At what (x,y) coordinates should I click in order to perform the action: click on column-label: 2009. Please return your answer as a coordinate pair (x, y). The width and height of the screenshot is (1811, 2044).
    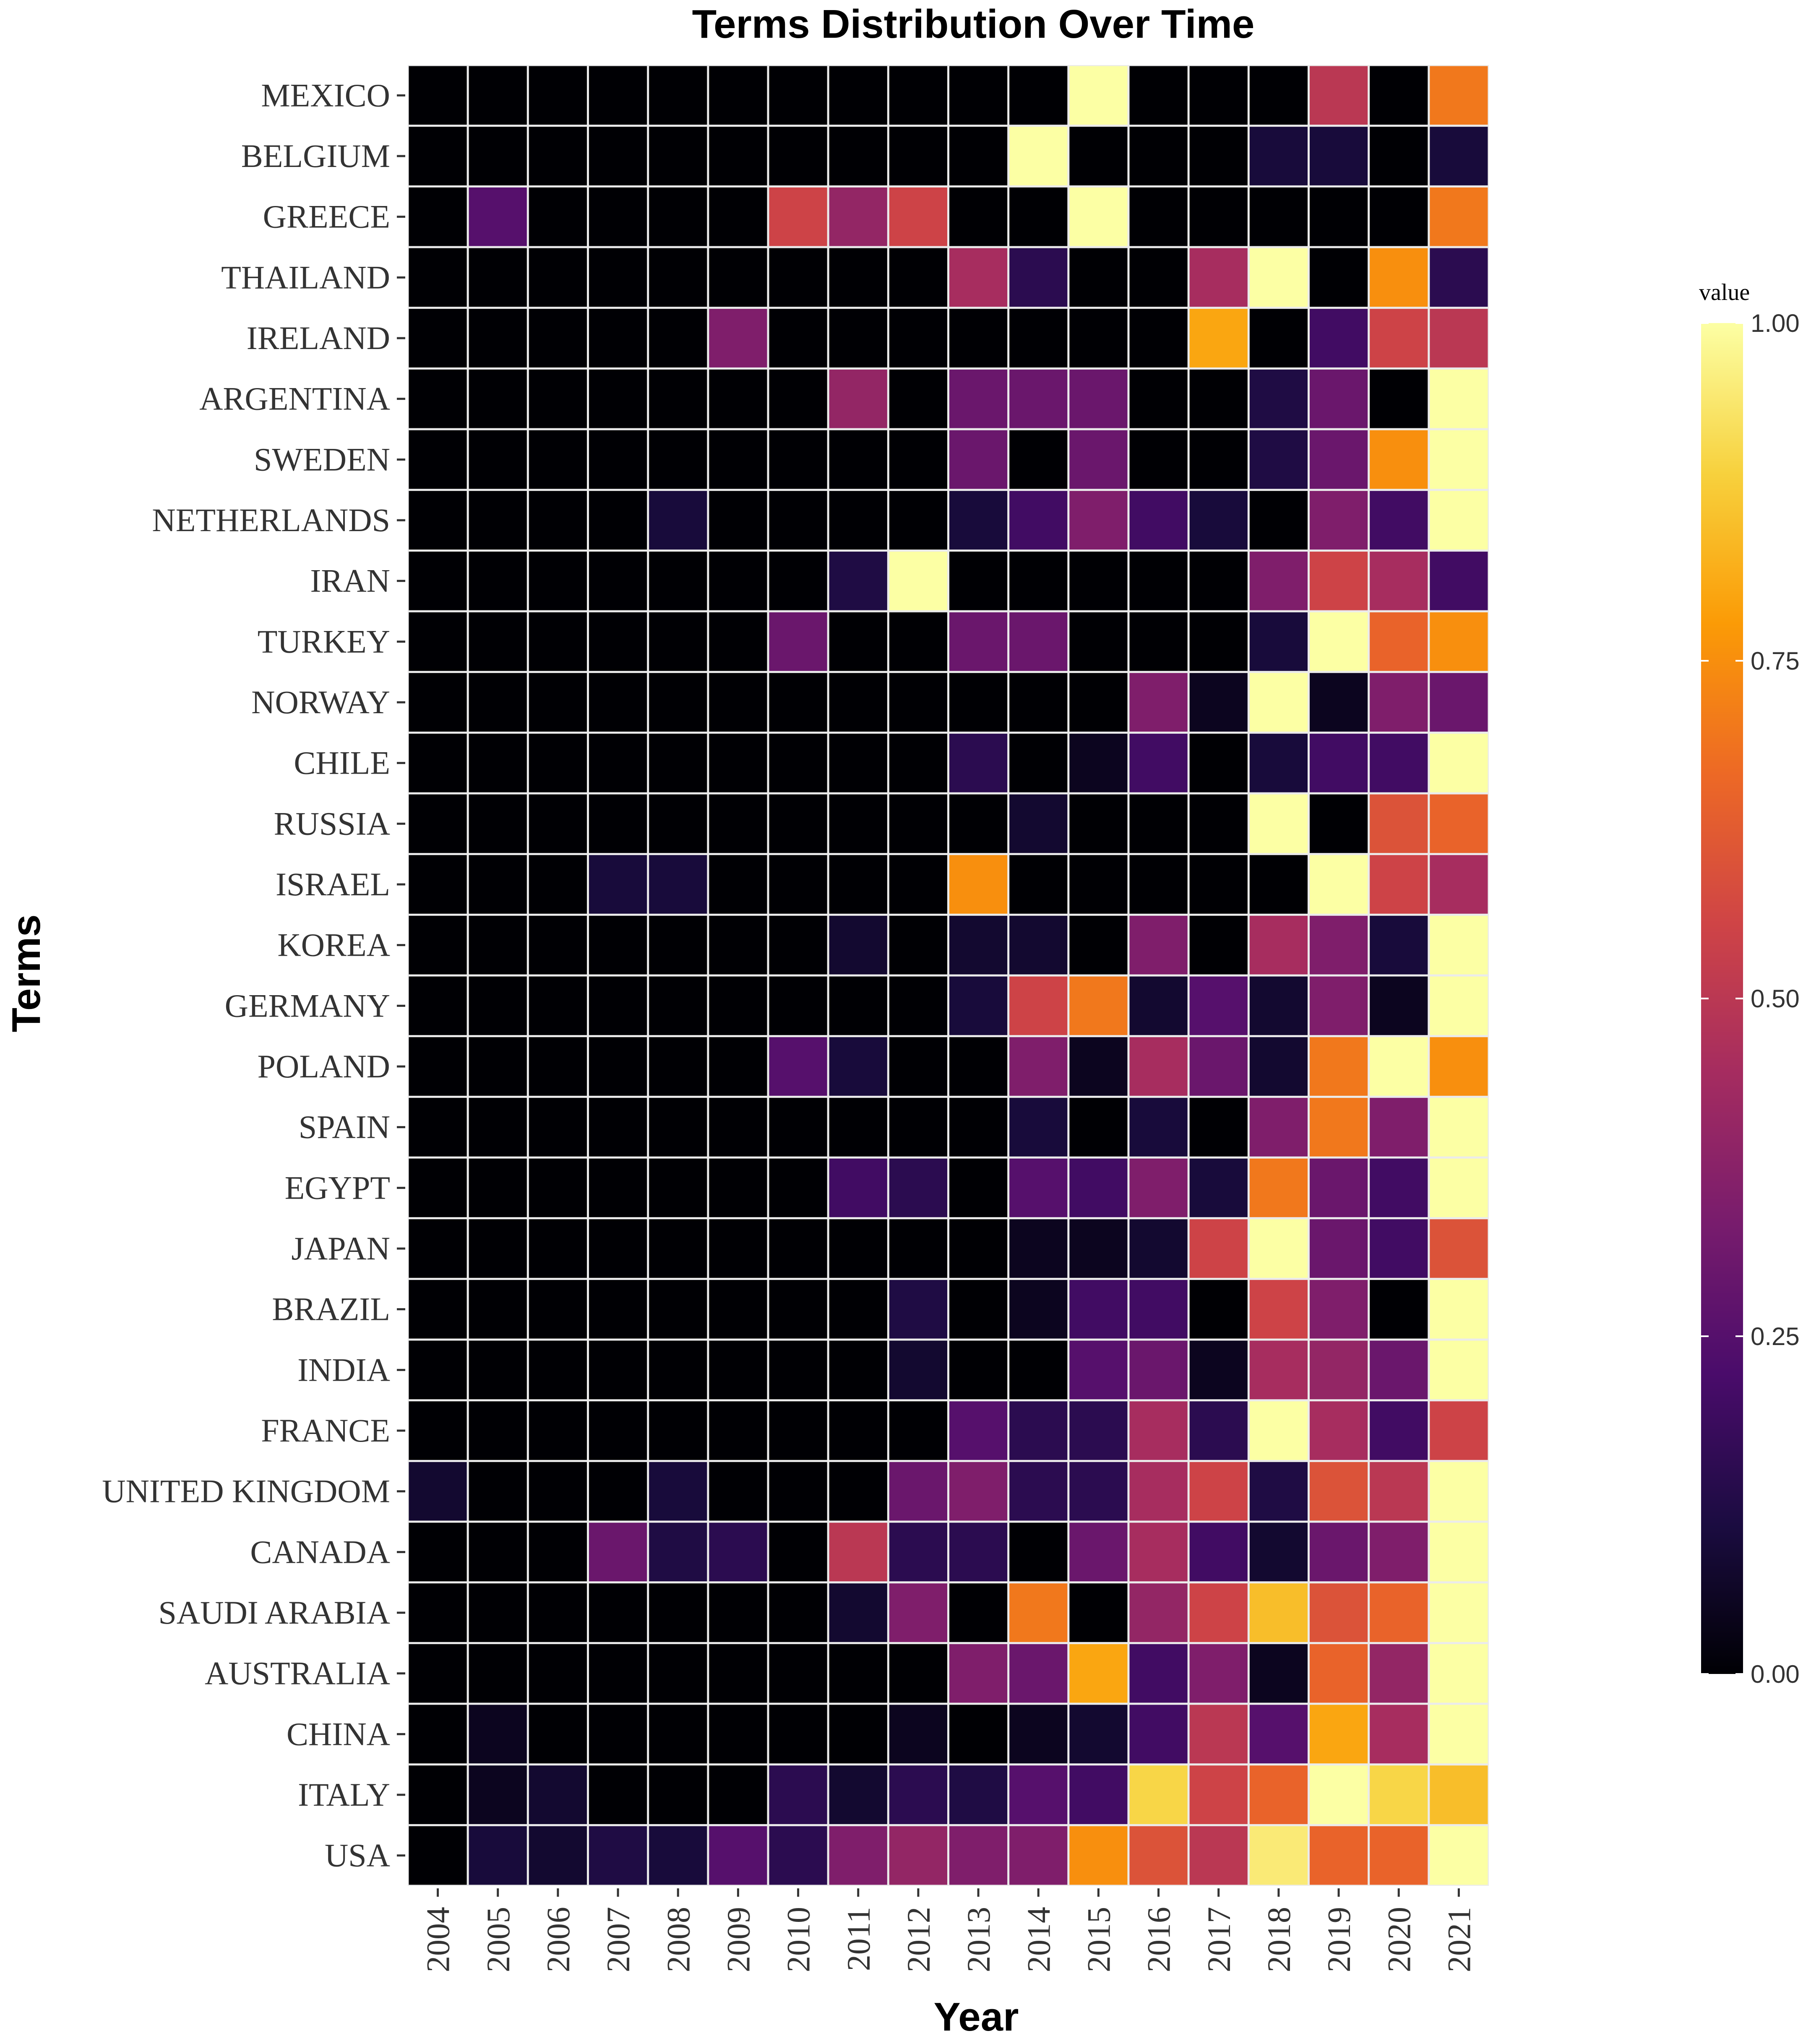
    Looking at the image, I should click on (738, 1939).